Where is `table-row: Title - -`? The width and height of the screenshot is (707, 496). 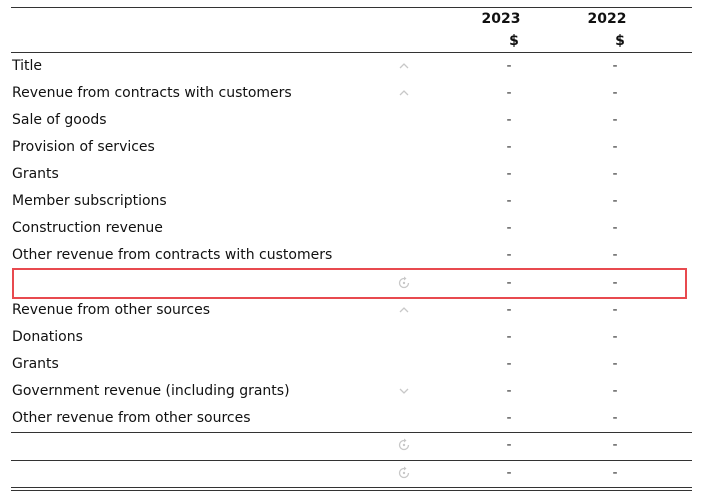 table-row: Title - - is located at coordinates (353, 66).